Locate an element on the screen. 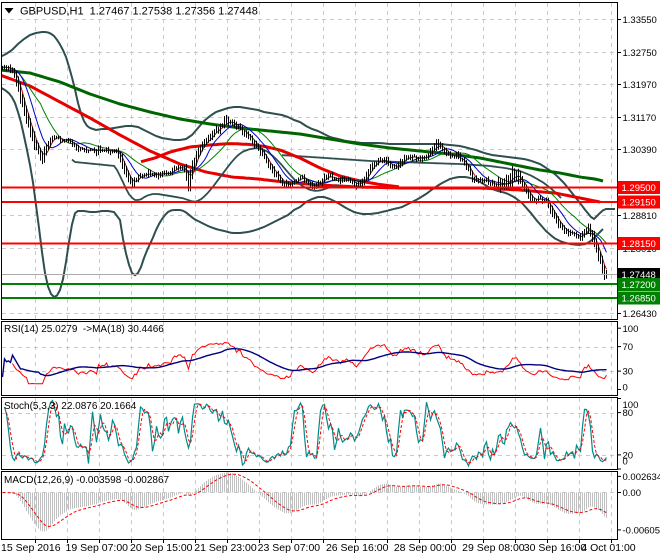 This screenshot has width=660, height=560. svg-text: 1.29500 is located at coordinates (639, 188).